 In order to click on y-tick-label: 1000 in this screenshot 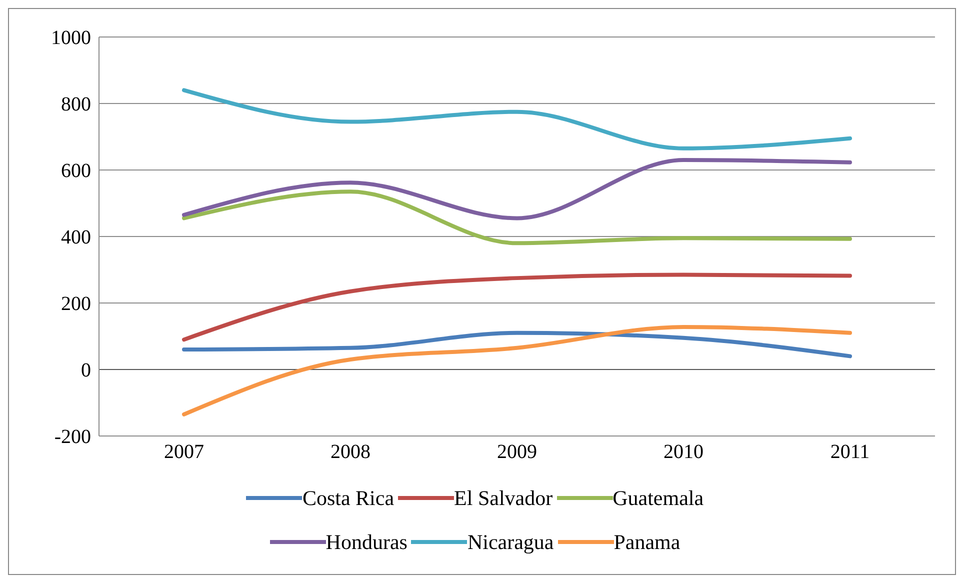, I will do `click(71, 38)`.